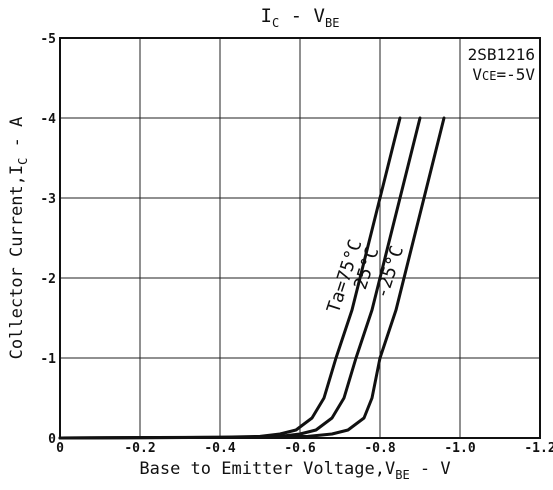 This screenshot has height=490, width=553. What do you see at coordinates (48, 279) in the screenshot?
I see `y-tick-label: -2` at bounding box center [48, 279].